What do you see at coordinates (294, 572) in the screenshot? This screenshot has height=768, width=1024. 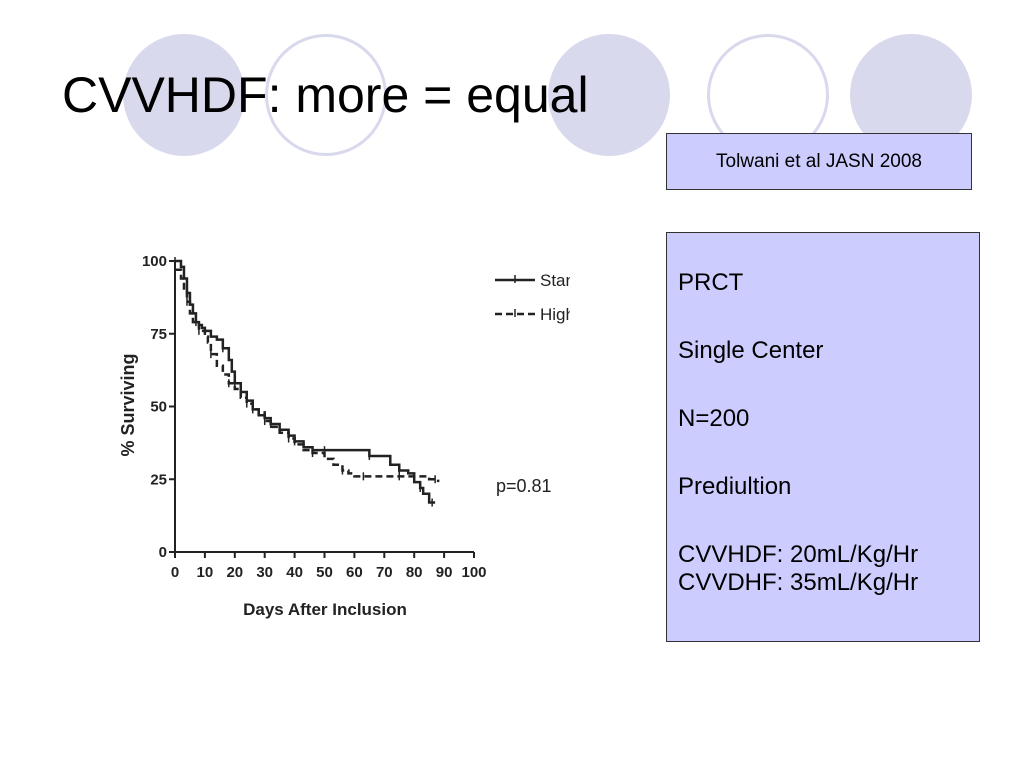 I see `x-tick-label: 40` at bounding box center [294, 572].